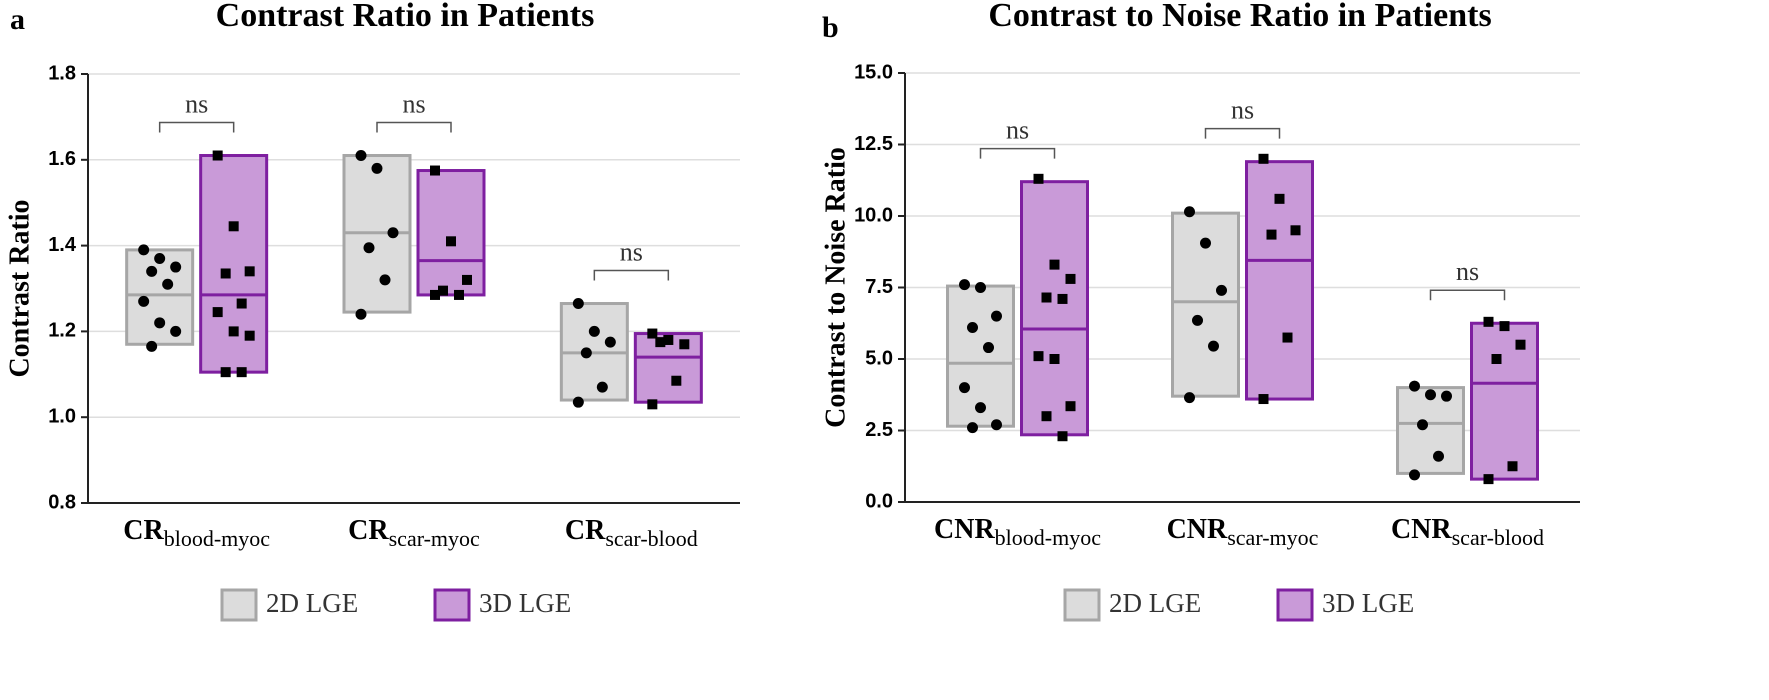 The height and width of the screenshot is (700, 1769). What do you see at coordinates (17, 19) in the screenshot?
I see `panel-label: a` at bounding box center [17, 19].